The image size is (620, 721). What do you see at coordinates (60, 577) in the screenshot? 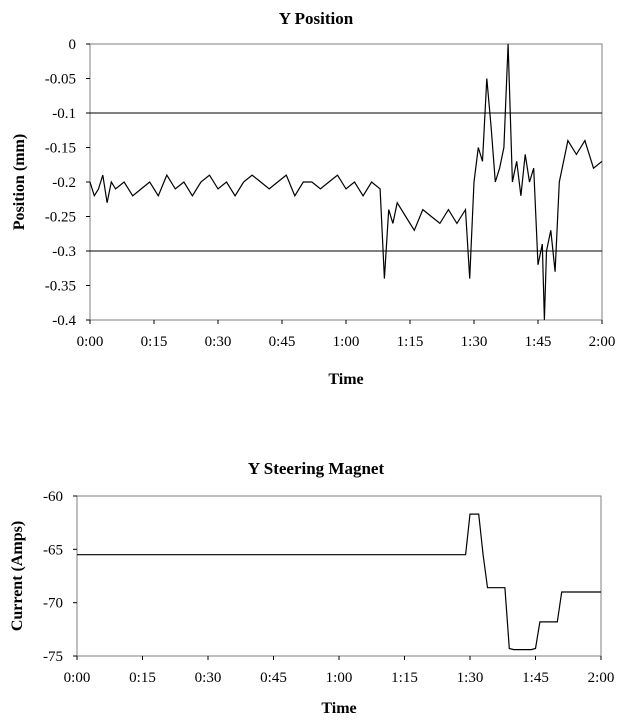
I see `y-tick-labels: -60 -65 -70 -75` at bounding box center [60, 577].